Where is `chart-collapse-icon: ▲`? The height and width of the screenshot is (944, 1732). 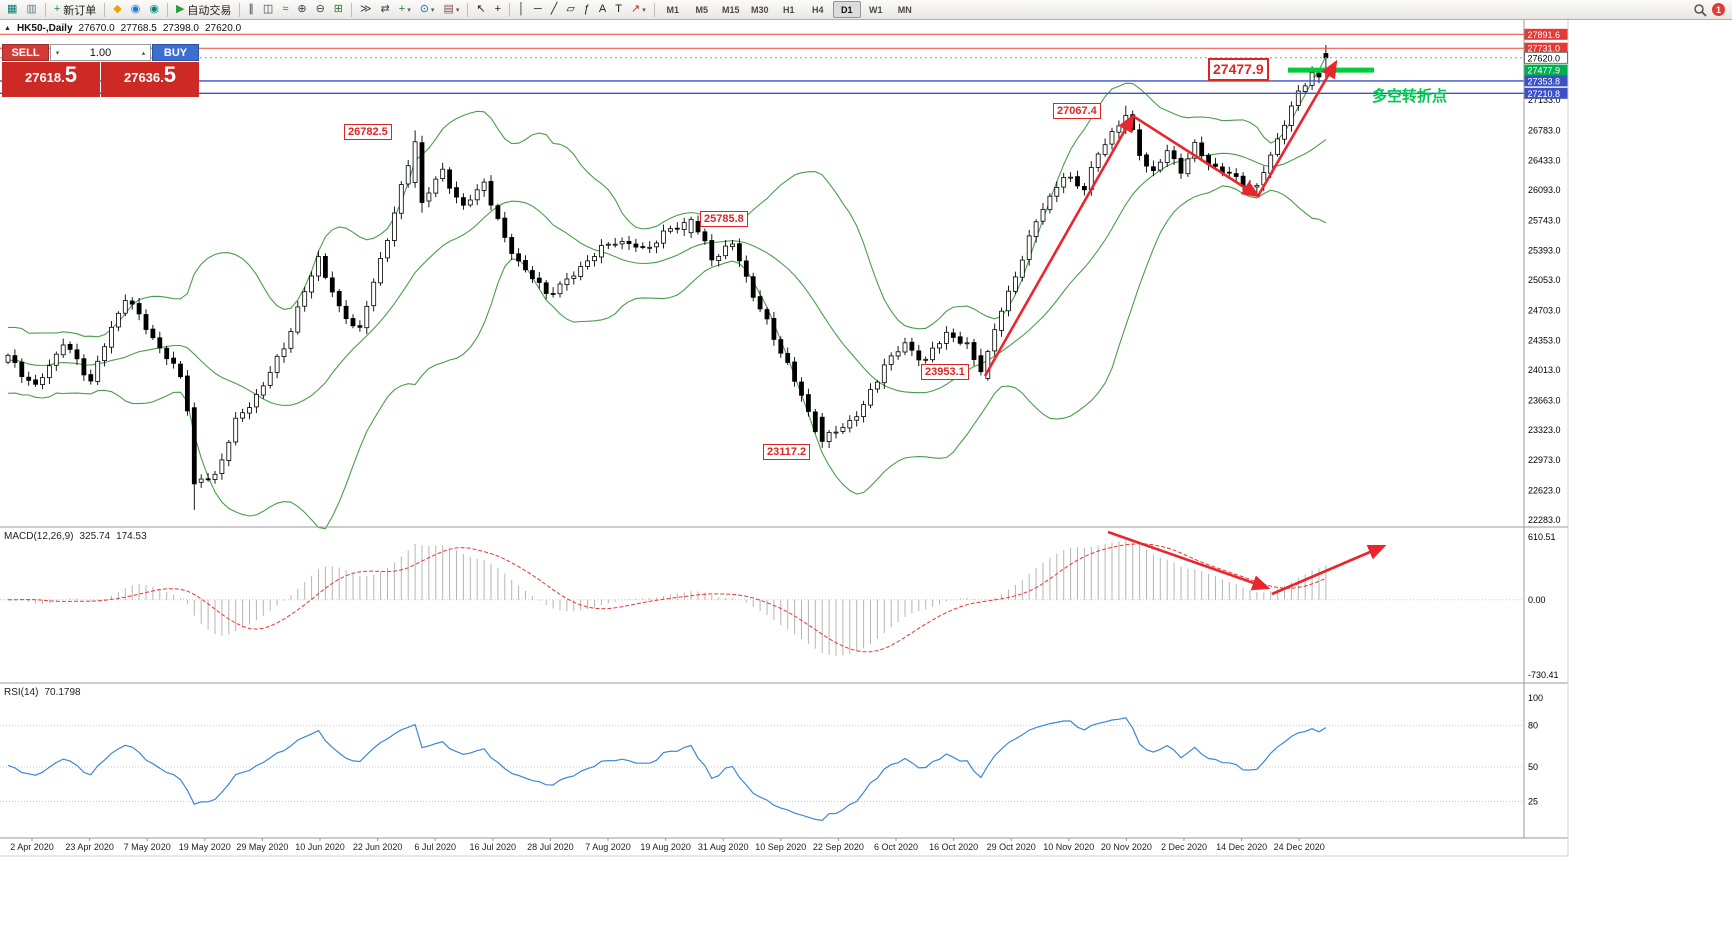 chart-collapse-icon: ▲ is located at coordinates (7, 28).